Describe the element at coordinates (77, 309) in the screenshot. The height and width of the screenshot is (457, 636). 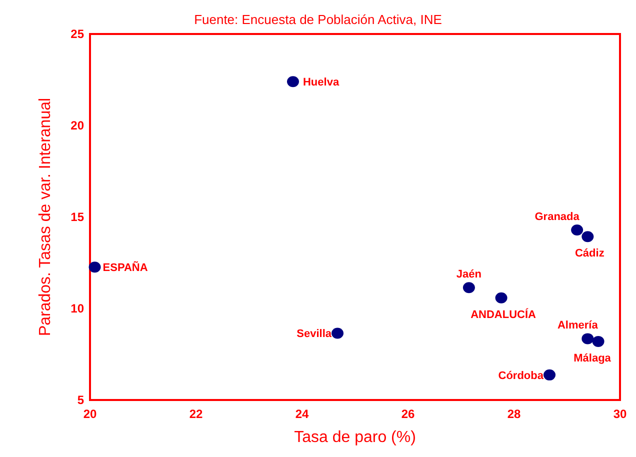
I see `y-tick-label: 10` at that location.